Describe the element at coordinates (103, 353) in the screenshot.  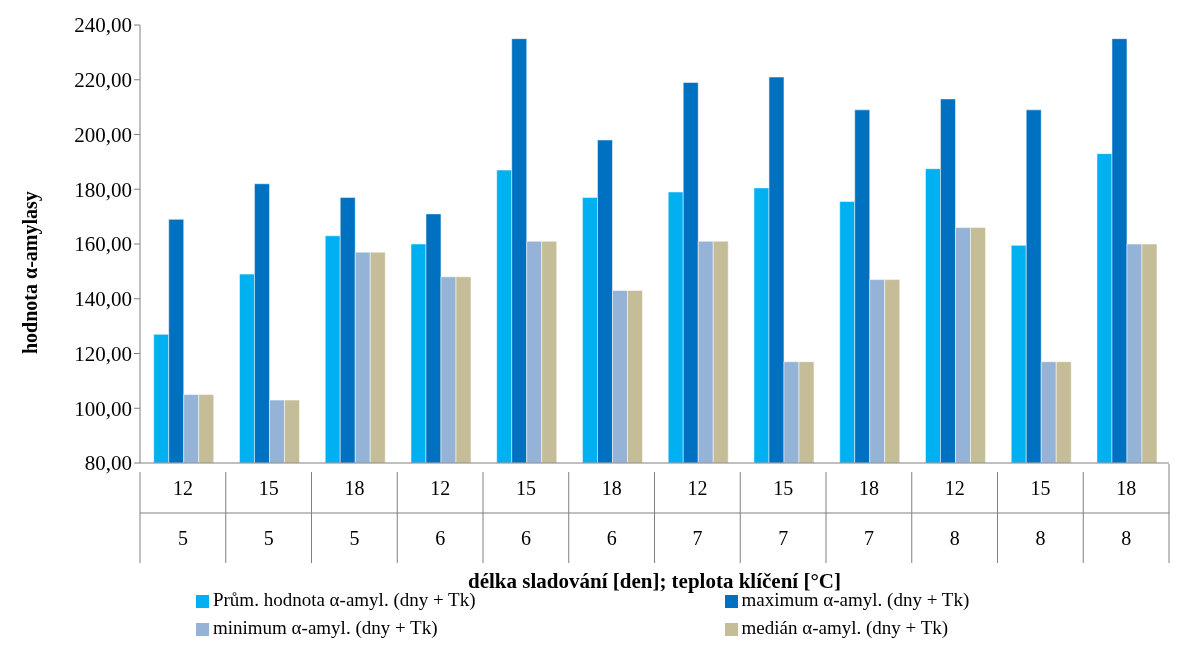
I see `y-tick-label: 120,00` at that location.